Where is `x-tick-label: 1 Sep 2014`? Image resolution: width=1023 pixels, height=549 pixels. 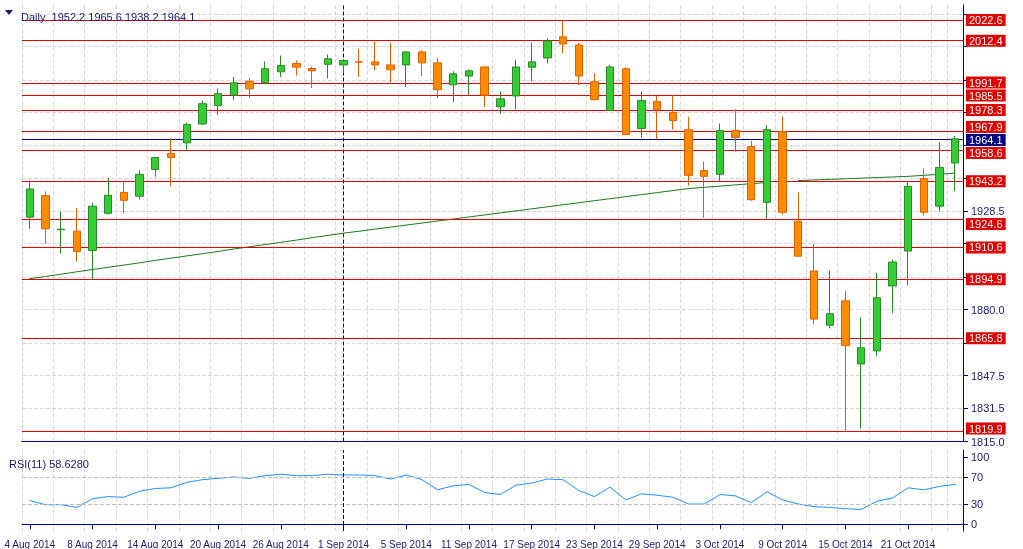
x-tick-label: 1 Sep 2014 is located at coordinates (343, 543).